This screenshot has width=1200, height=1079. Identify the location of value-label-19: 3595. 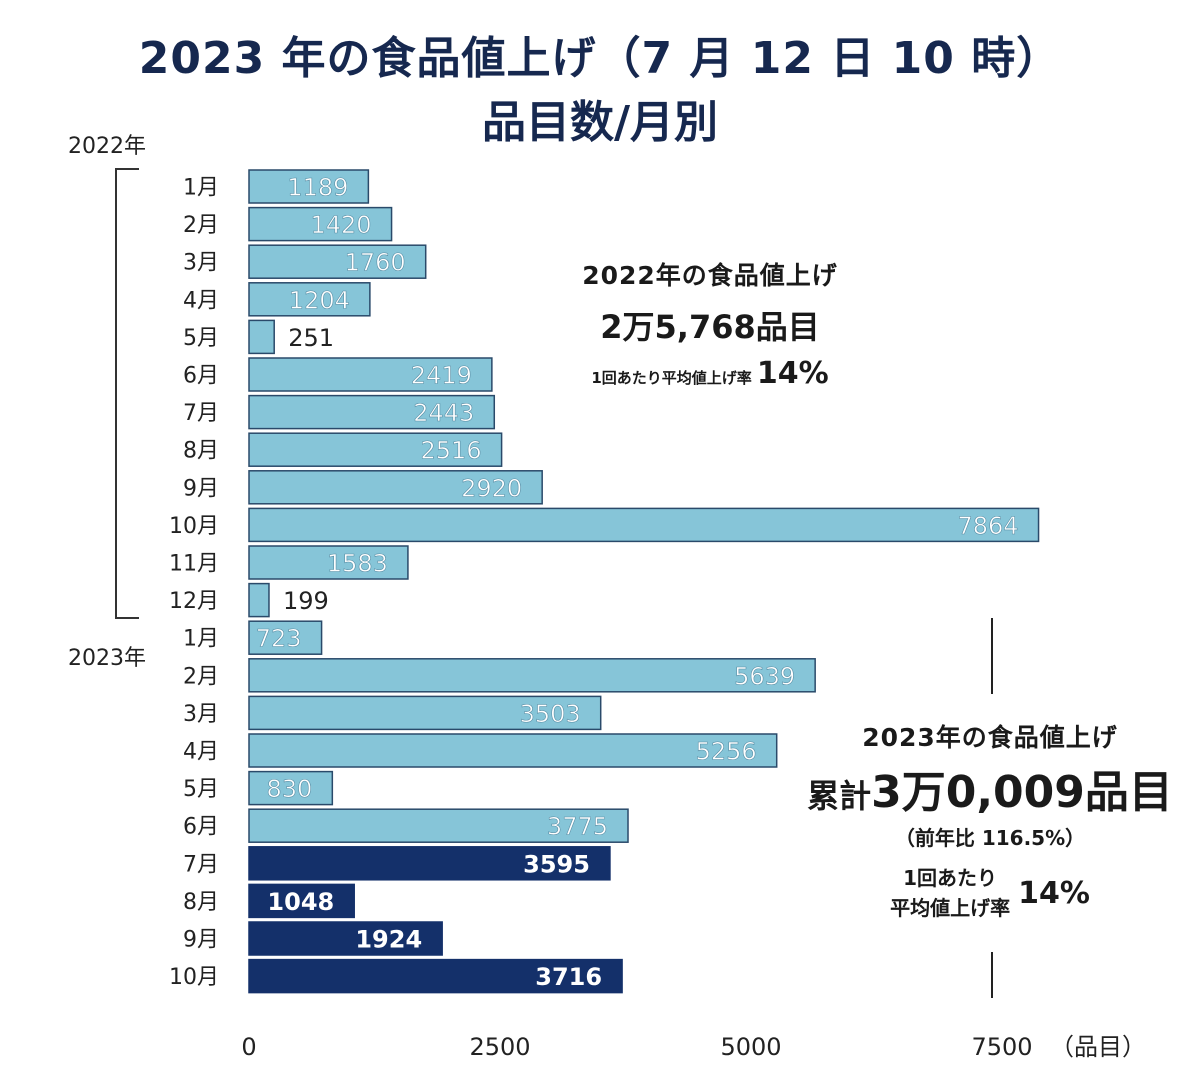
(556, 864).